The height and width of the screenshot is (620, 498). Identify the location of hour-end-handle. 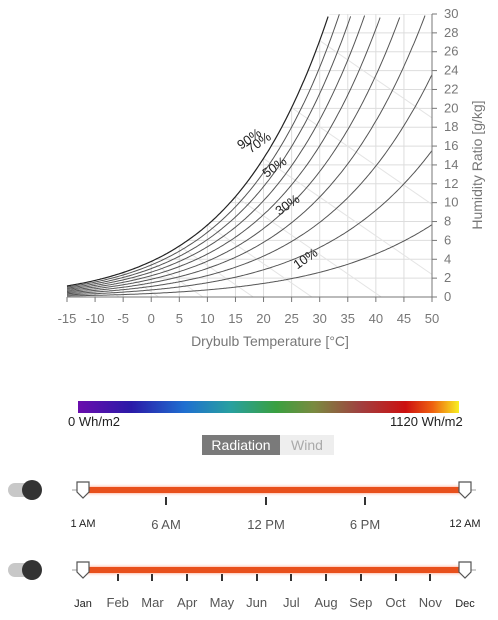
(465, 490).